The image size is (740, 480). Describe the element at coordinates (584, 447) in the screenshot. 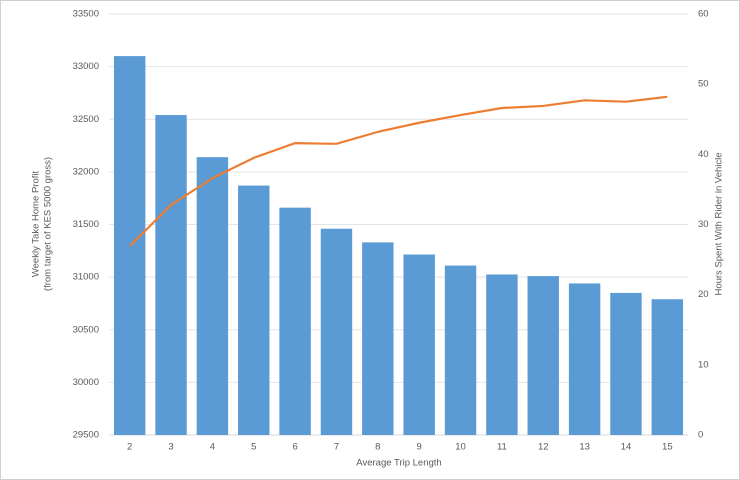

I see `x-tick-label: 13` at that location.